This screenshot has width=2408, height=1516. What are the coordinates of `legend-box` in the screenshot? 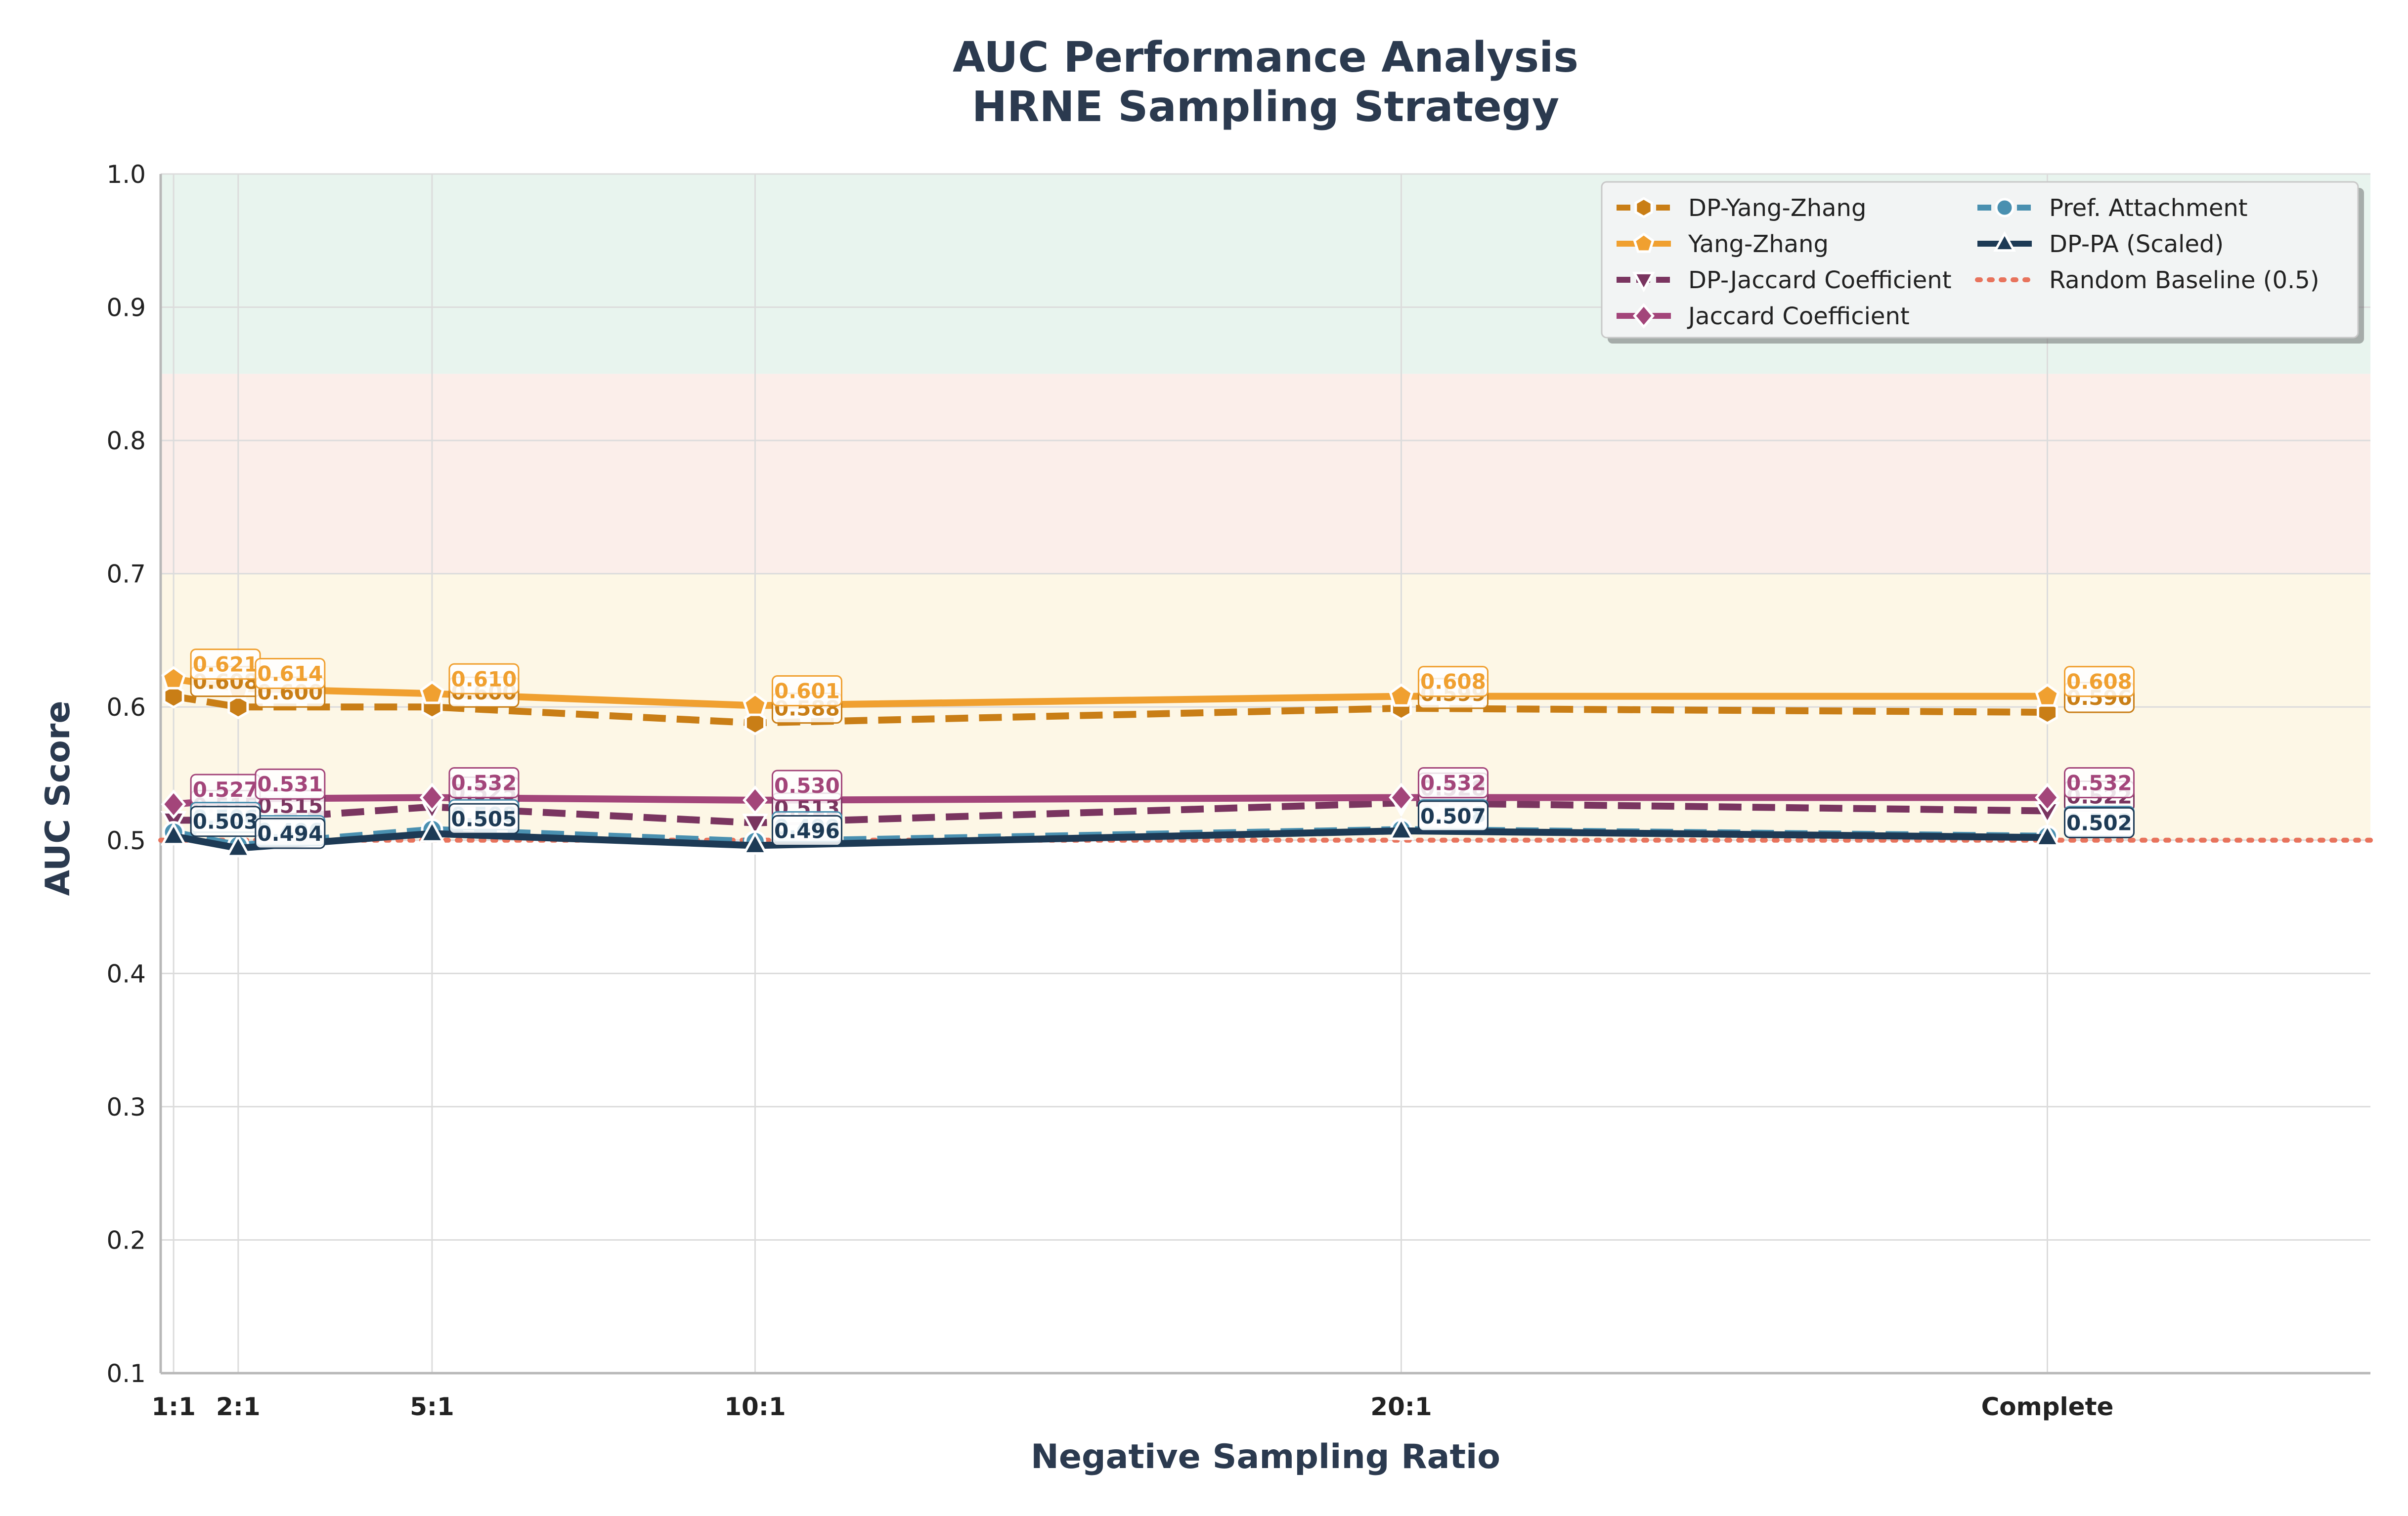 It's located at (1980, 260).